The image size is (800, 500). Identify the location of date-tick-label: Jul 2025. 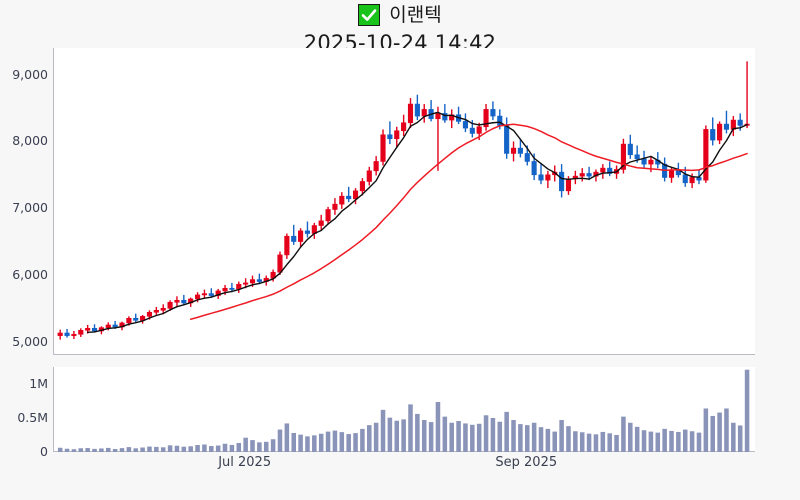
(245, 462).